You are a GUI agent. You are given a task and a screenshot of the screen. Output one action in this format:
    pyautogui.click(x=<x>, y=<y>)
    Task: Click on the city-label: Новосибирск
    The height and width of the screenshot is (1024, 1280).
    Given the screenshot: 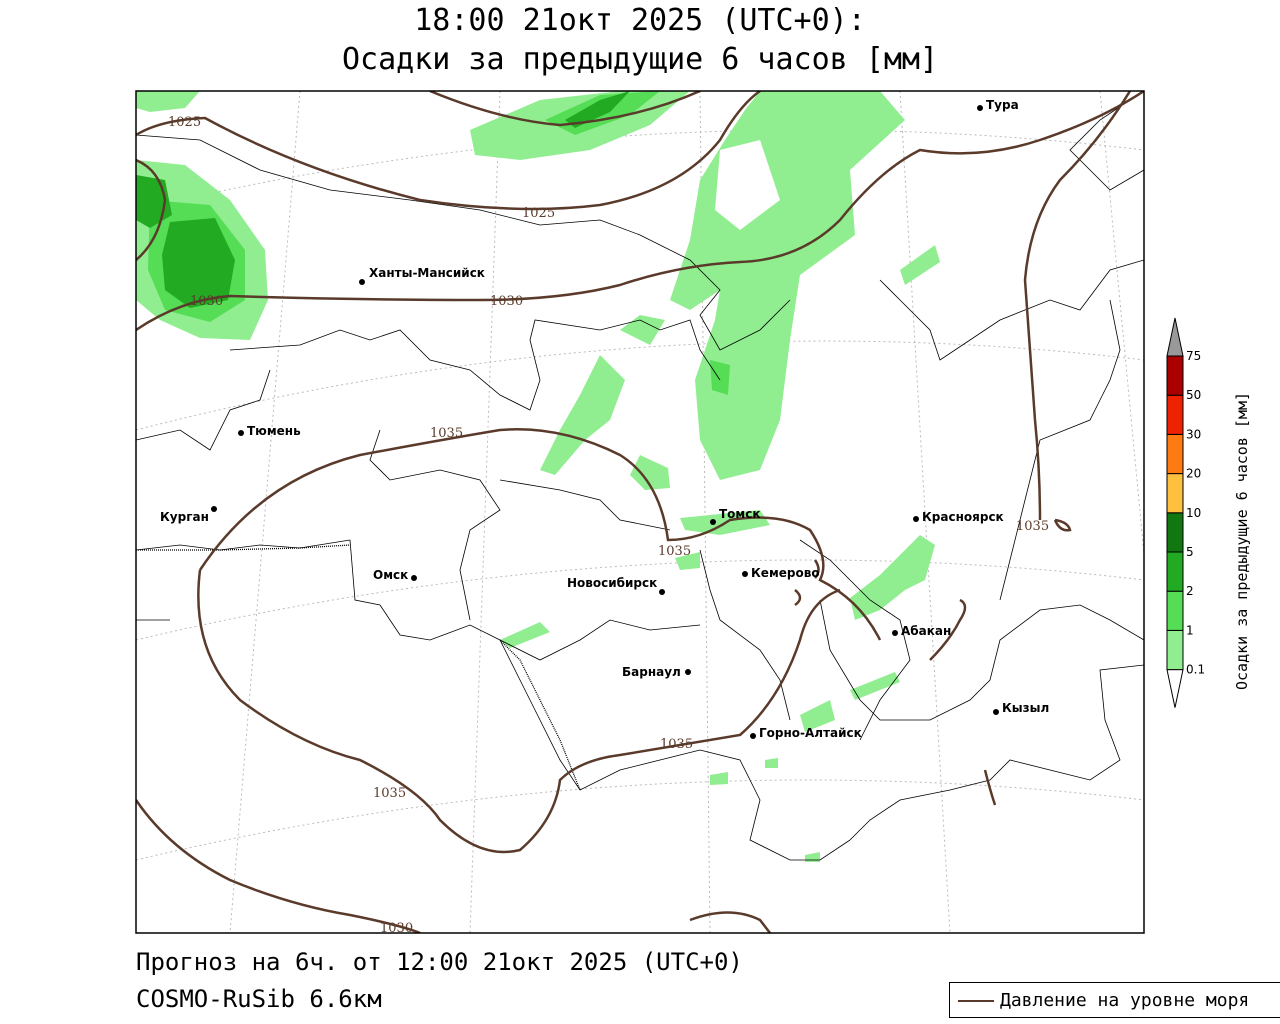 What is the action you would take?
    pyautogui.click(x=612, y=583)
    